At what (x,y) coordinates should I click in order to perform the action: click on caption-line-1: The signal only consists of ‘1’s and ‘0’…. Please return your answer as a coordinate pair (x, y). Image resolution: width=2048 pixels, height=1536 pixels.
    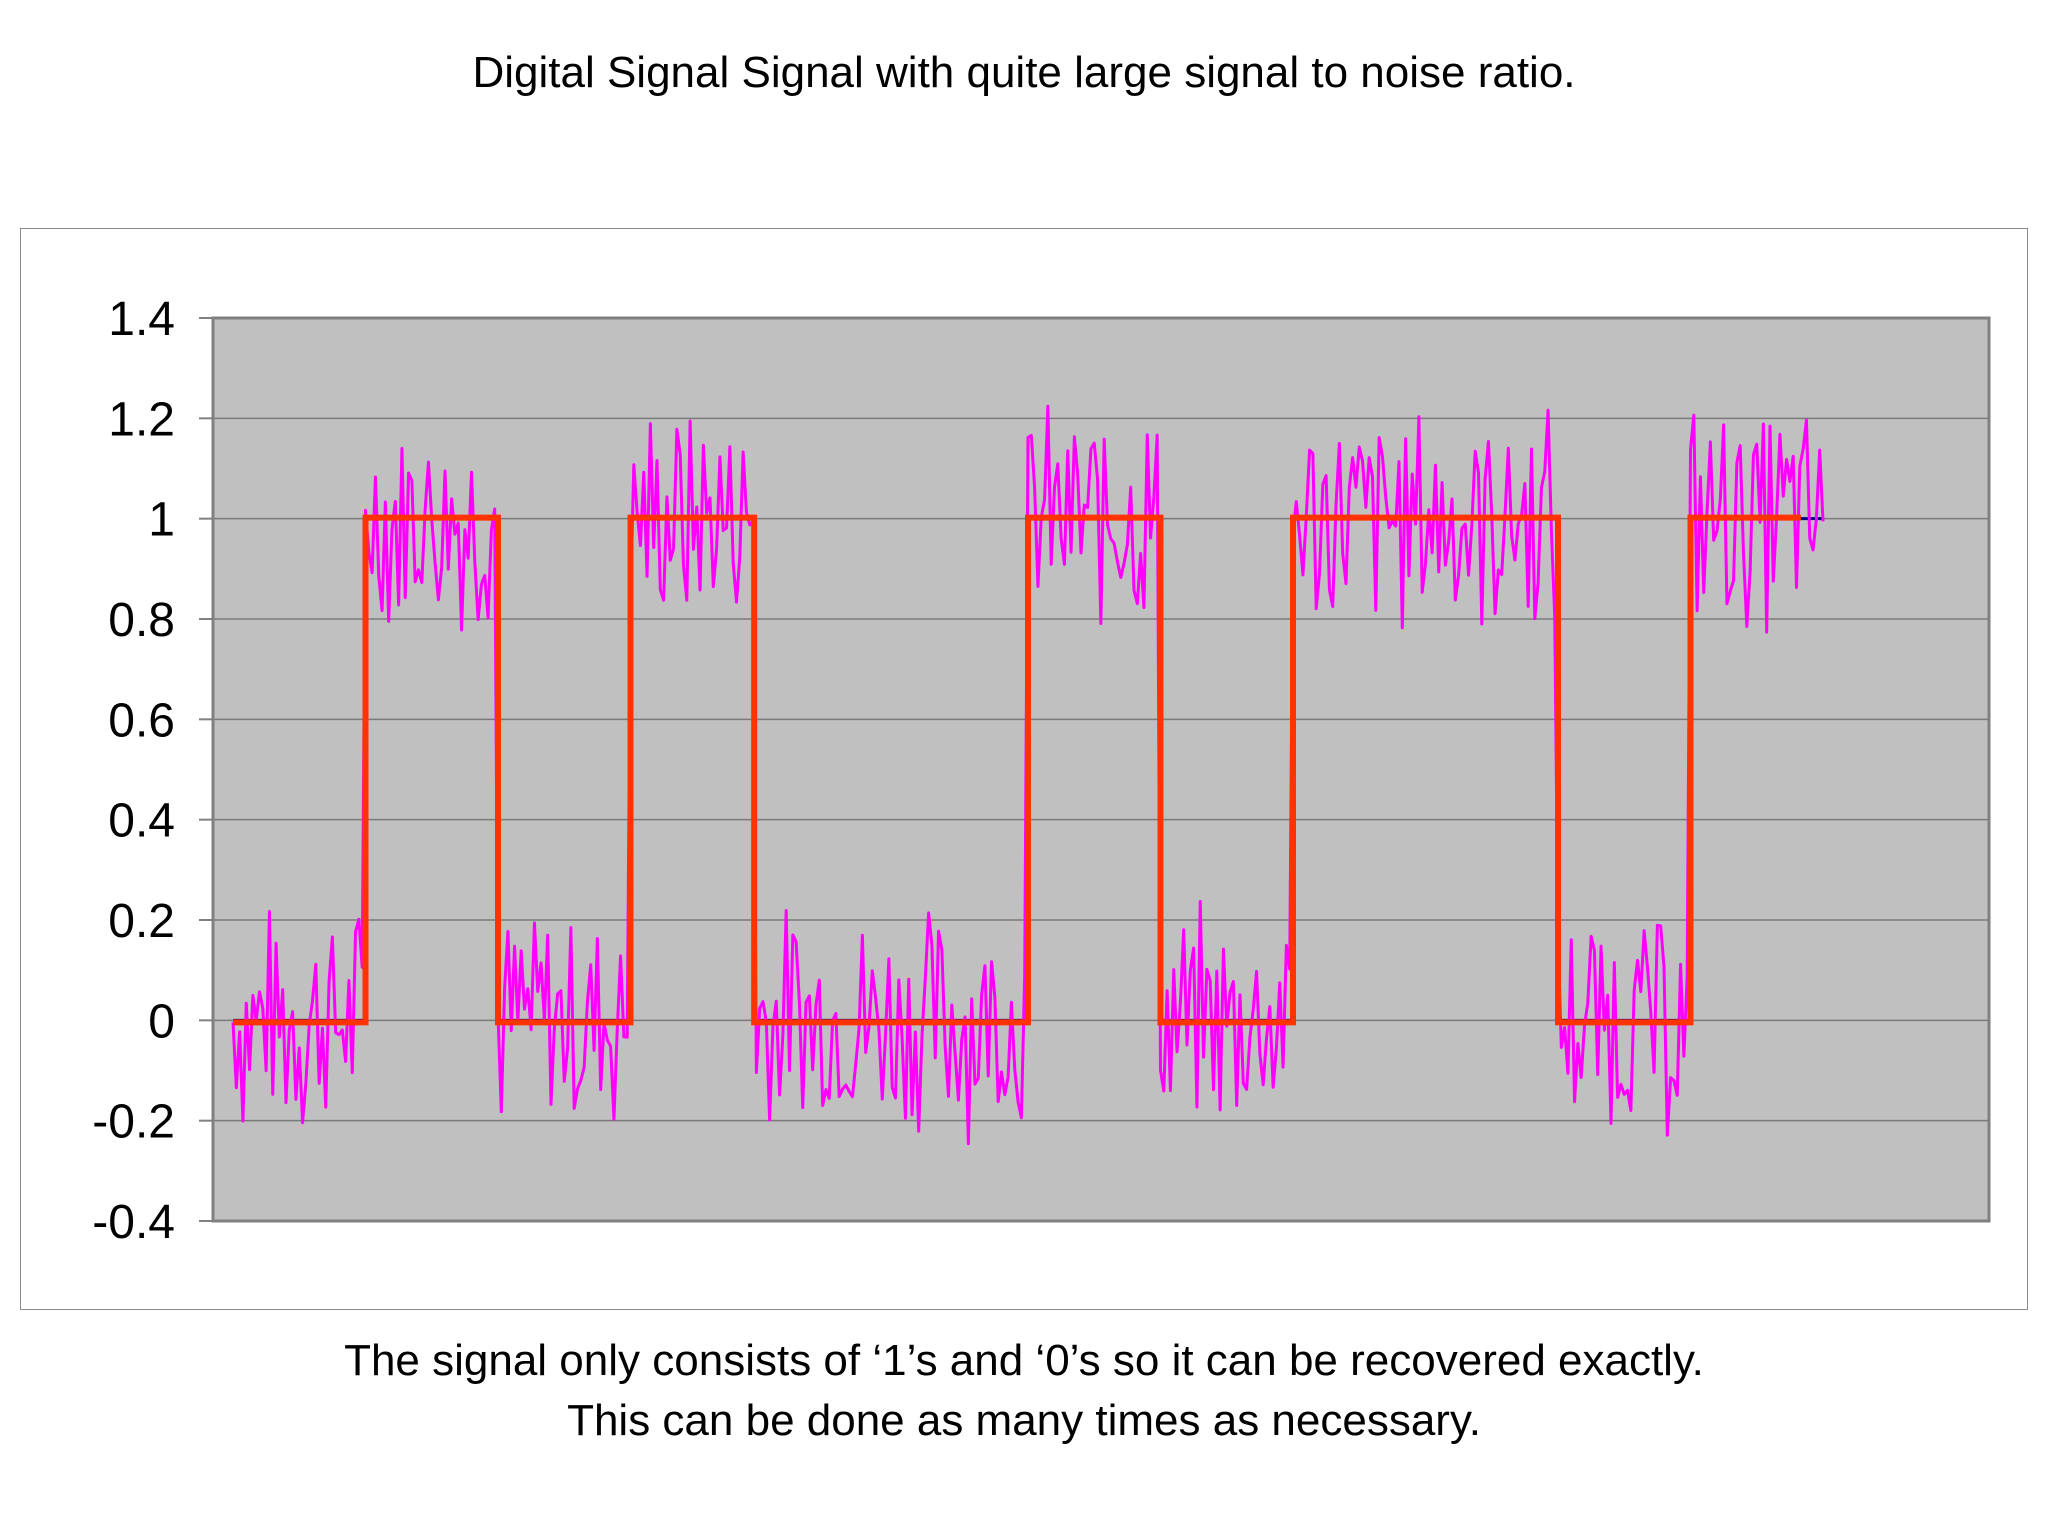
    Looking at the image, I should click on (1024, 1360).